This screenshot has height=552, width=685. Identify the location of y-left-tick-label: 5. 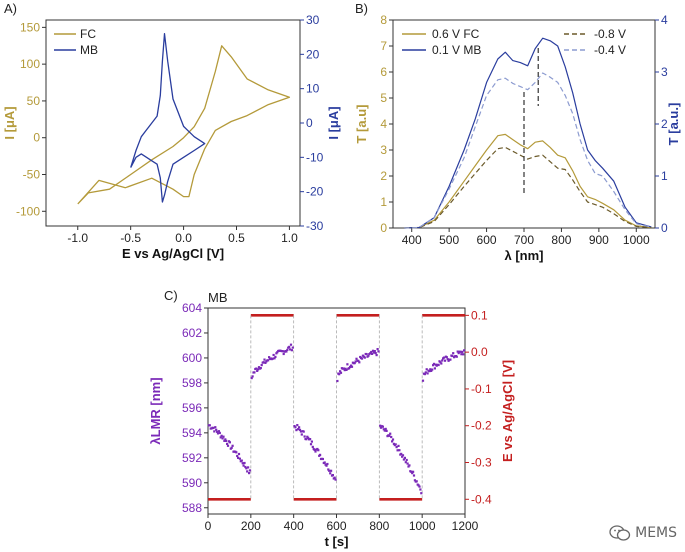
(383, 98).